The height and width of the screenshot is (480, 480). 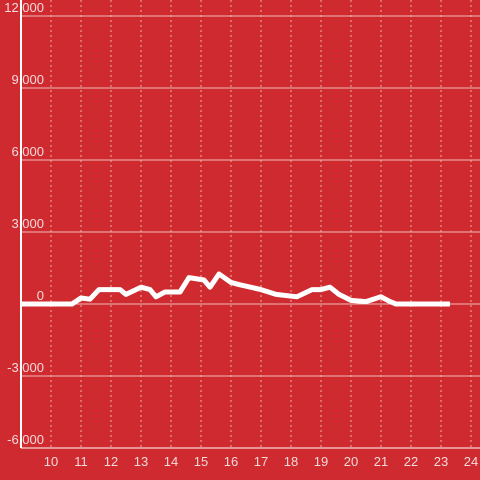 What do you see at coordinates (27, 79) in the screenshot?
I see `y-tick-label: 9,000` at bounding box center [27, 79].